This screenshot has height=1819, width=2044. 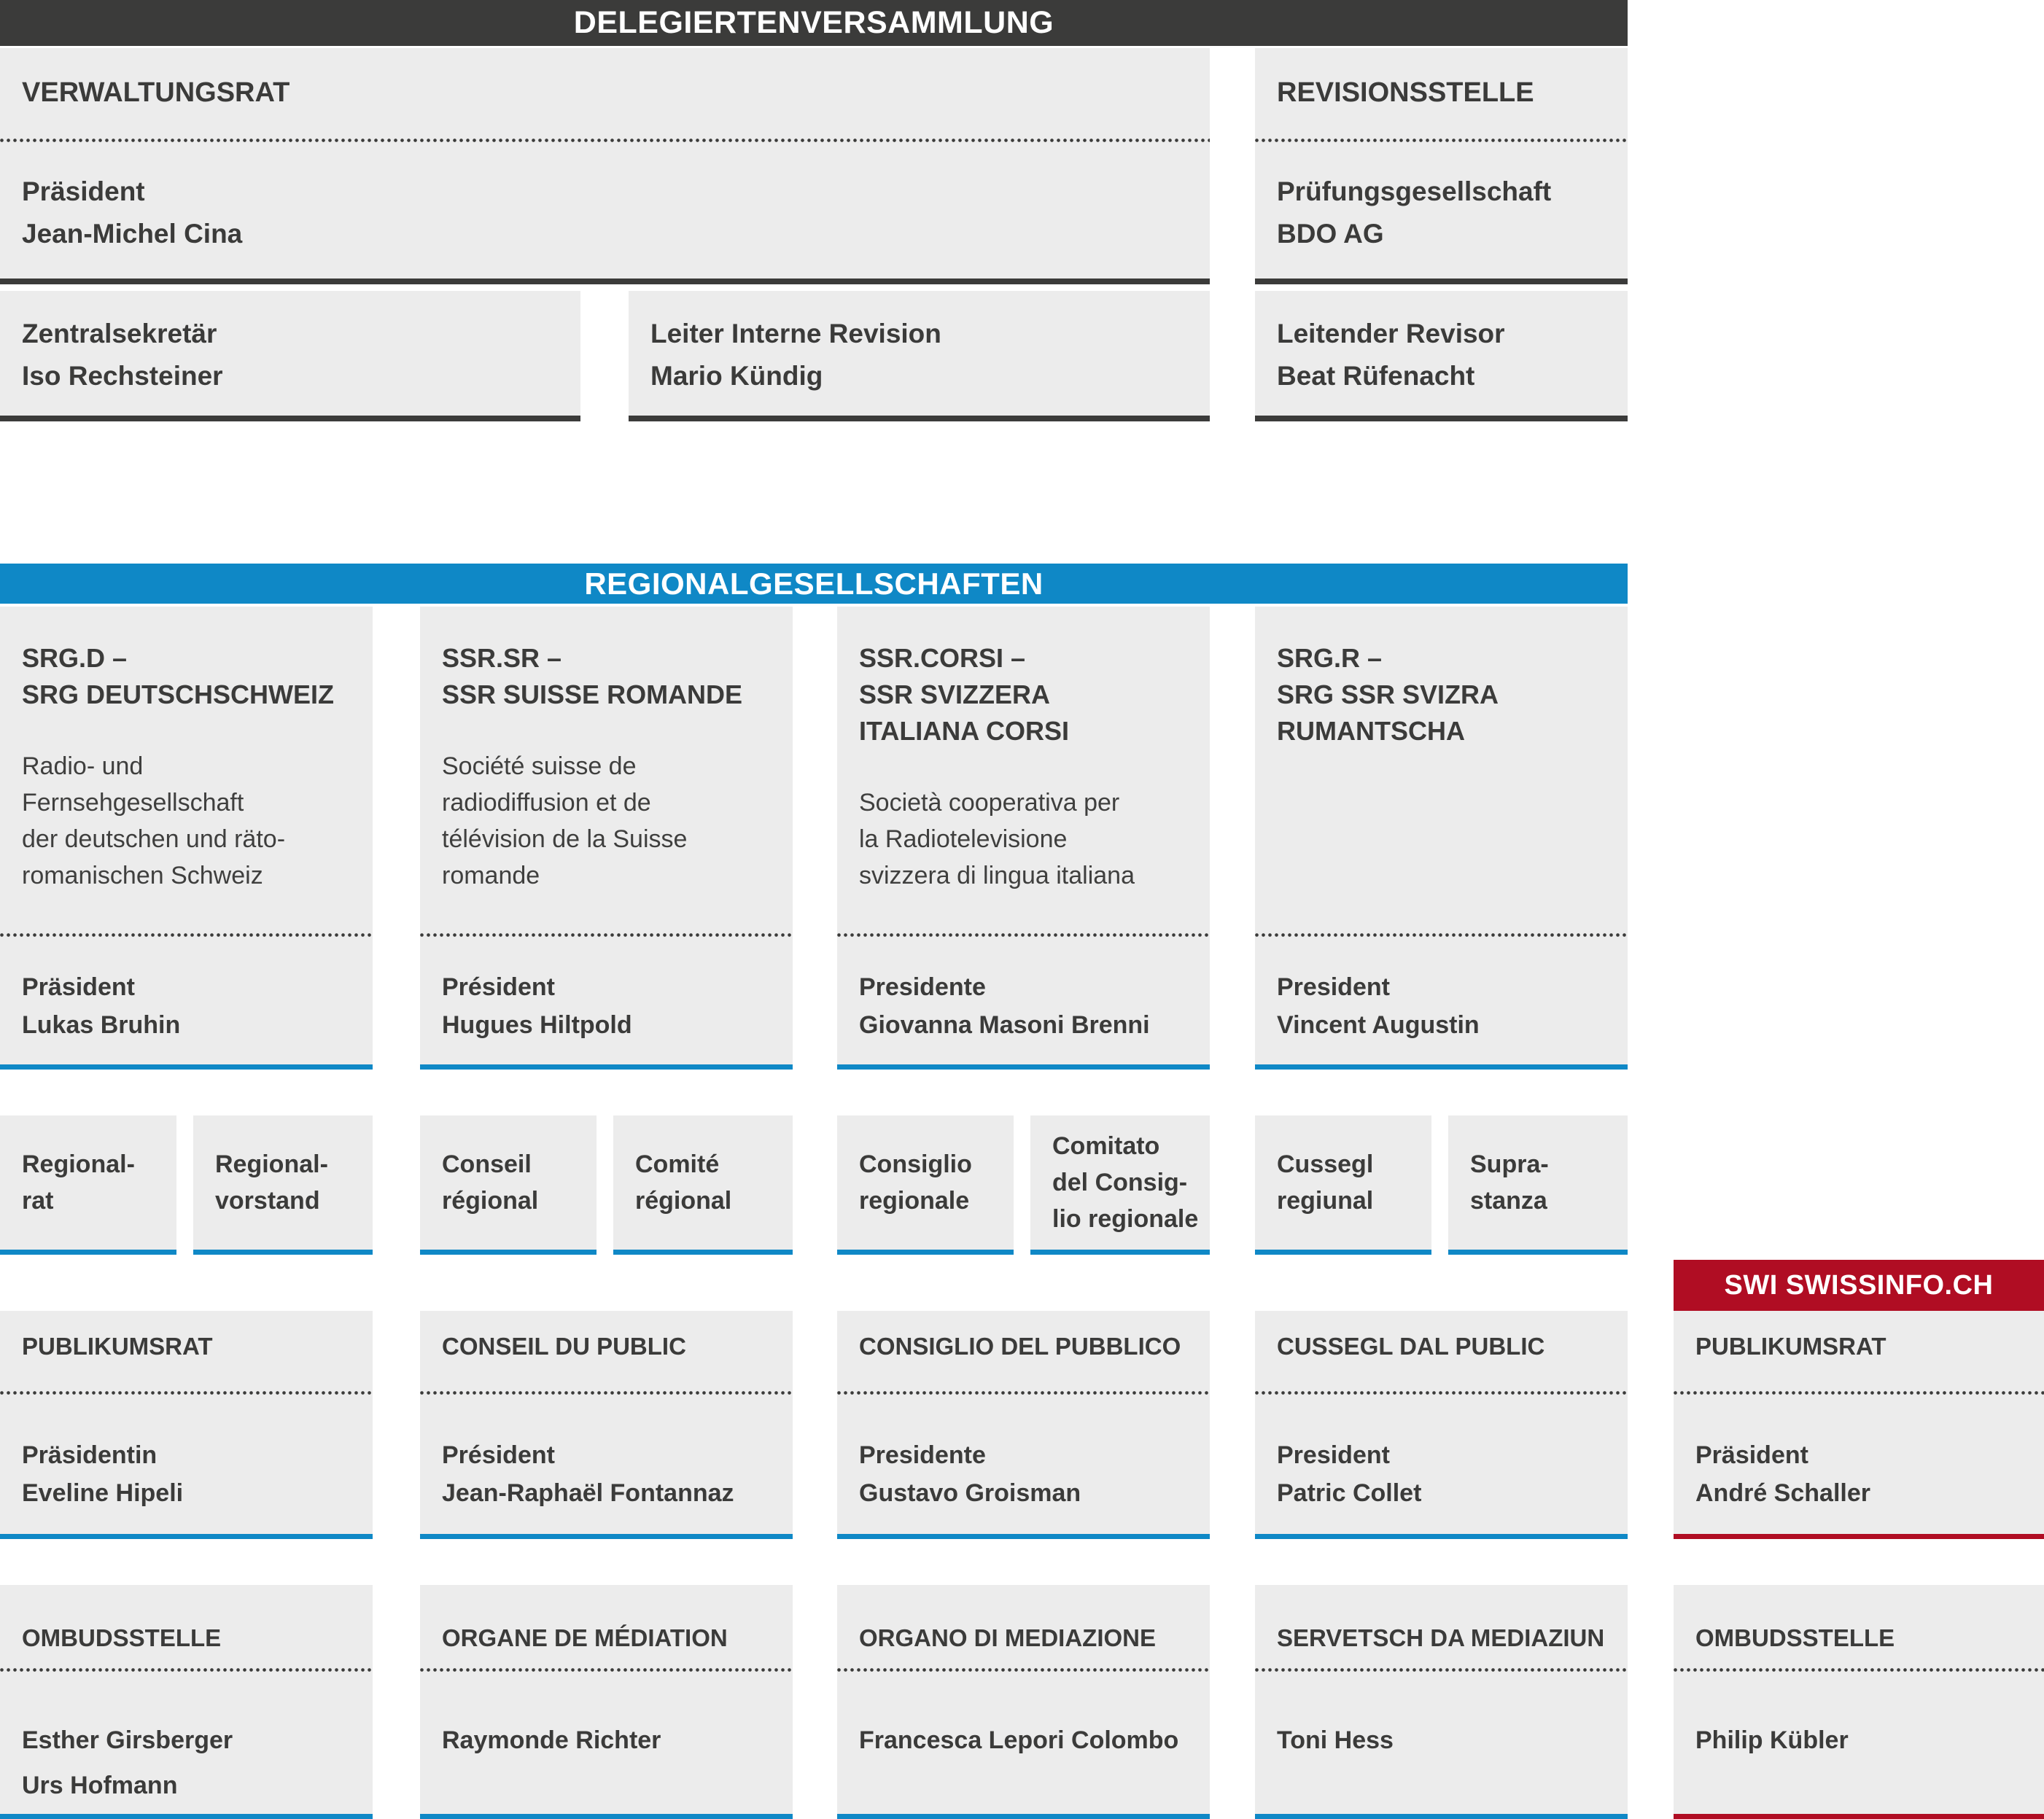 I want to click on ombuds-title: ORGANO DI MEDIAZIONE, so click(x=1008, y=1638).